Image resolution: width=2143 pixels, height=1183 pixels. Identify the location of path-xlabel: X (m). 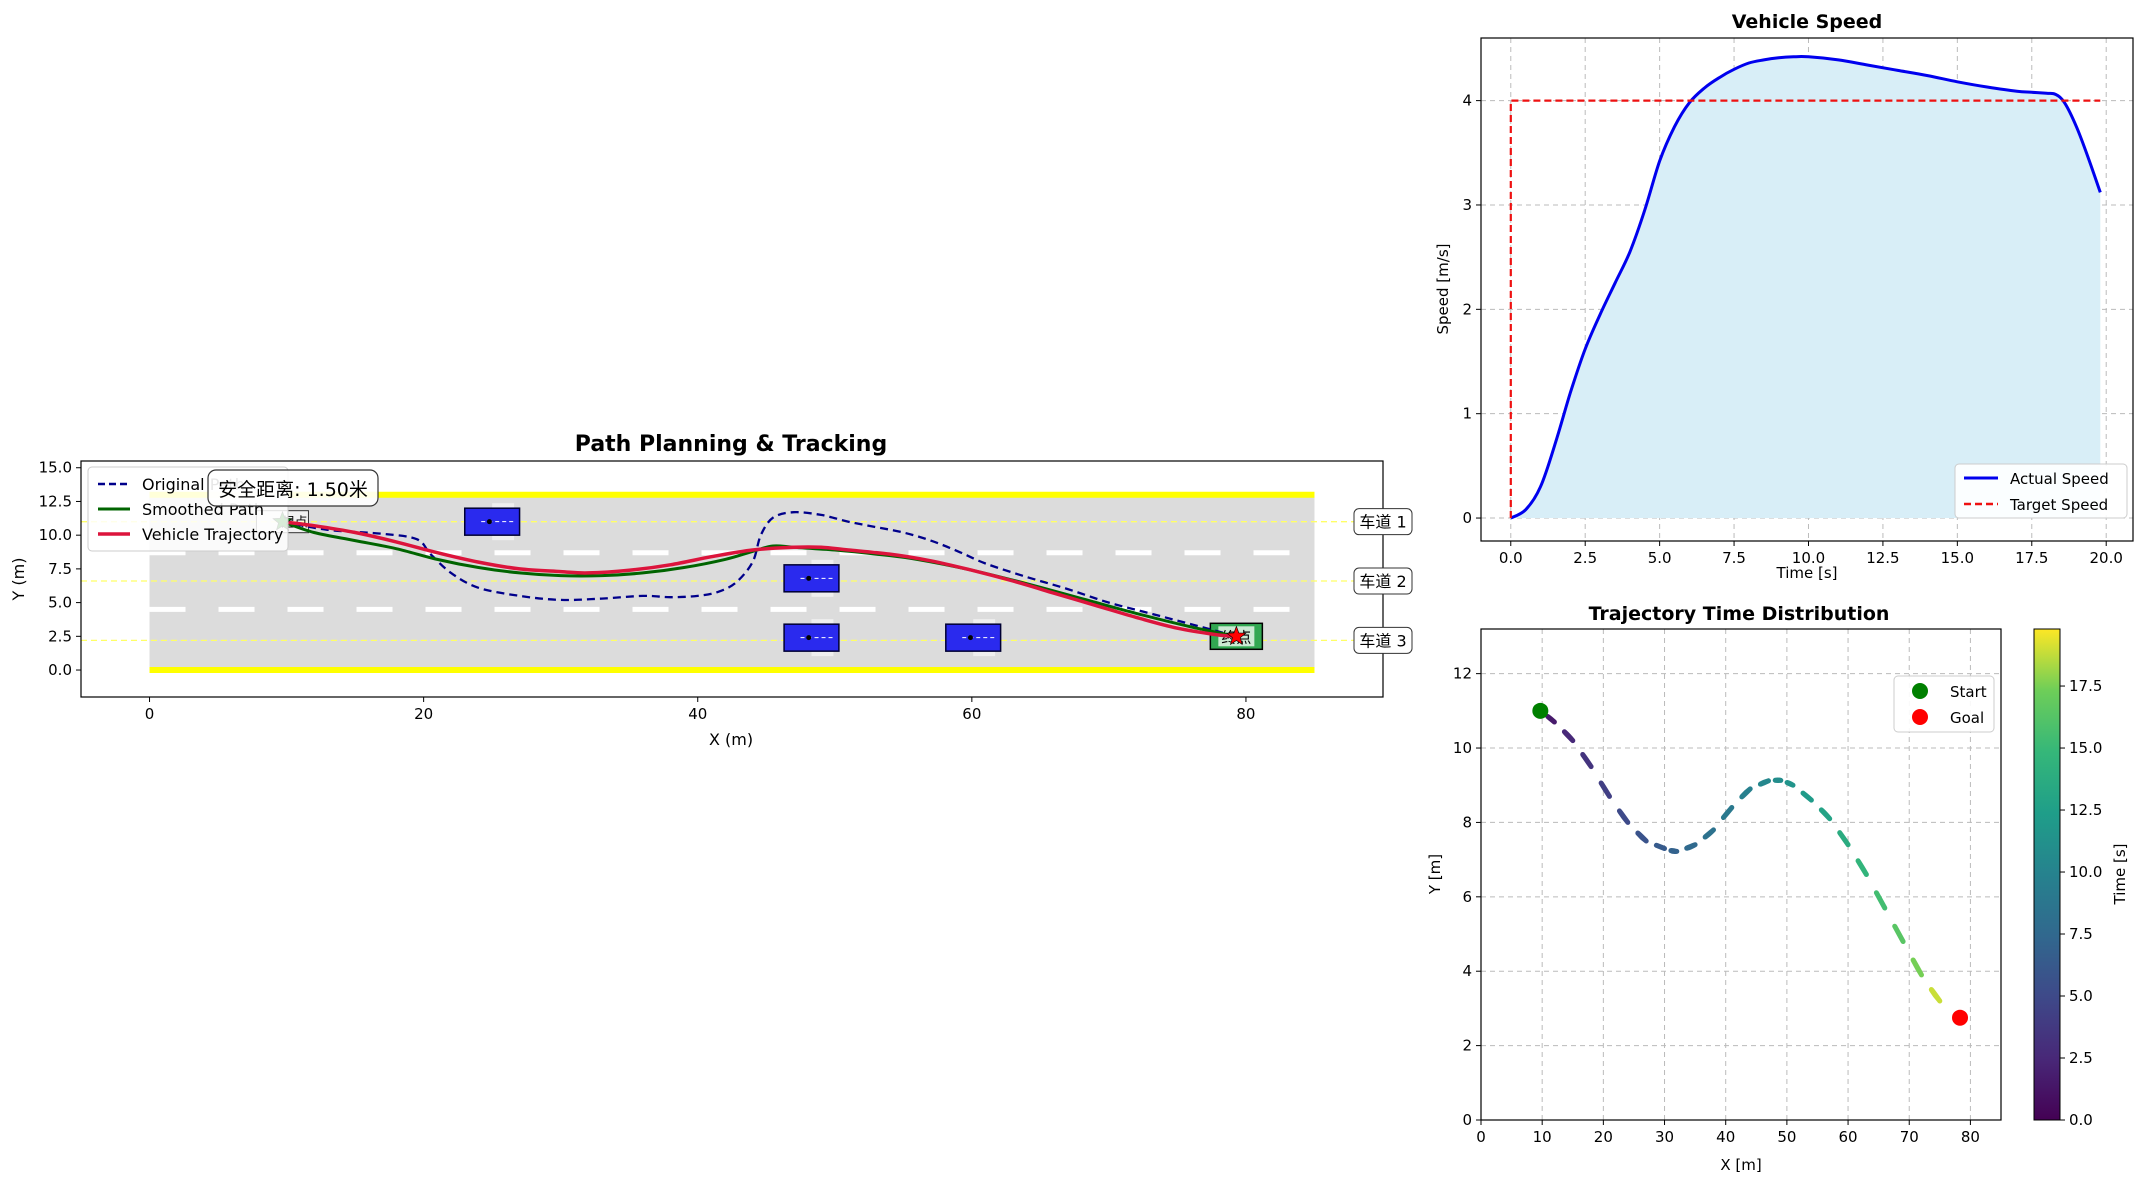
(731, 739).